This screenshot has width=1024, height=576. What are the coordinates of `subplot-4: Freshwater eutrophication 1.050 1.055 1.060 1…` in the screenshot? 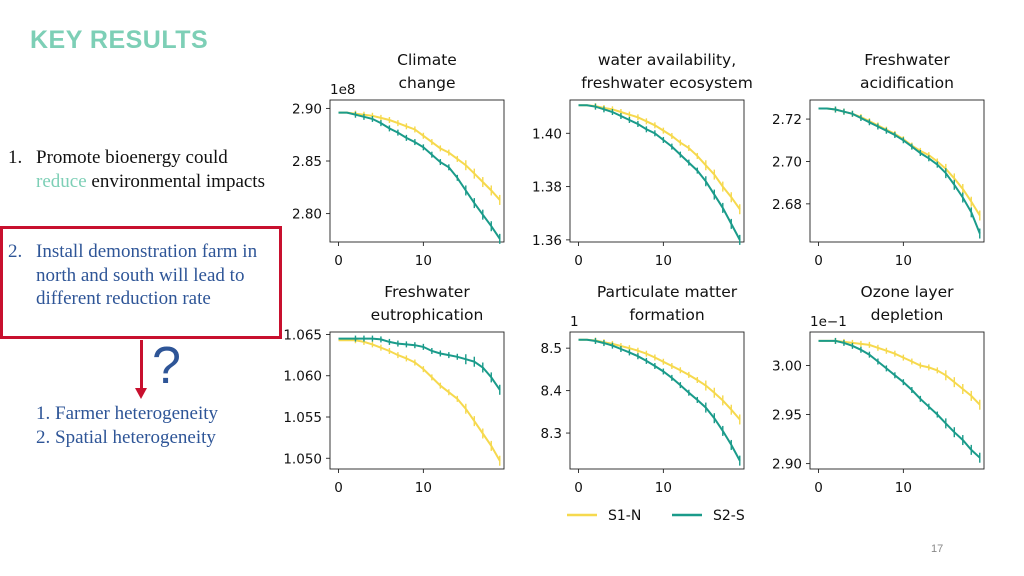 It's located at (394, 389).